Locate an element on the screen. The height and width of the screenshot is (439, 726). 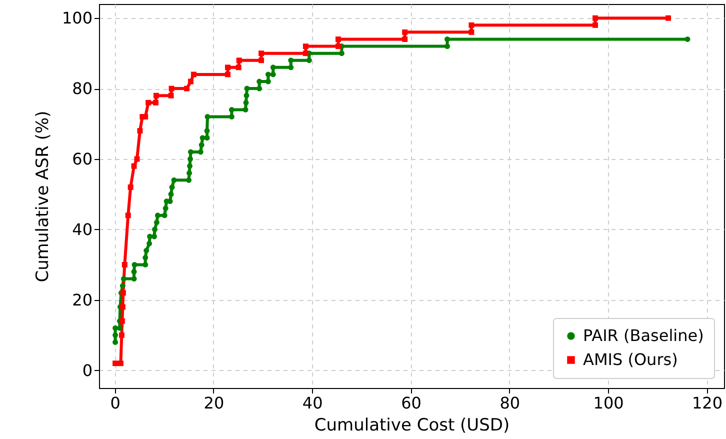
x-tick-label: 40 is located at coordinates (312, 403).